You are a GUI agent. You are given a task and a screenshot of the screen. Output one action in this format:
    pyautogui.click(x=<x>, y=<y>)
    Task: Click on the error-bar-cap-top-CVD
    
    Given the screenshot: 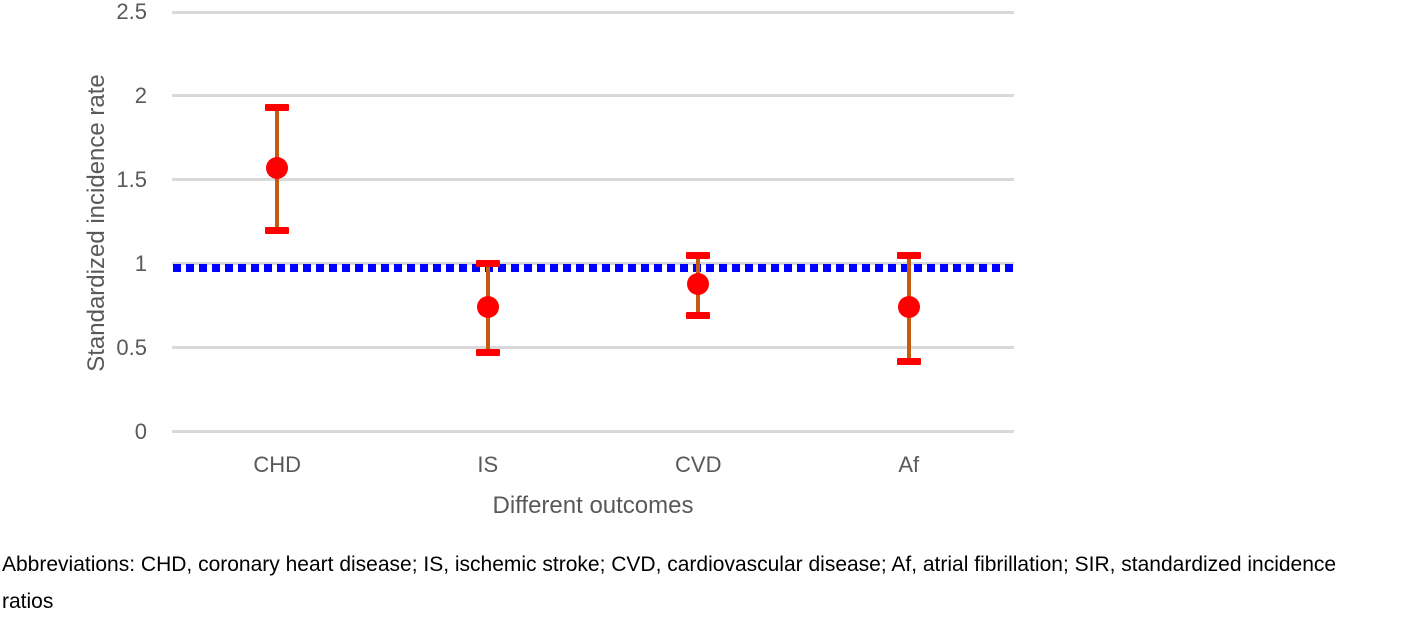 What is the action you would take?
    pyautogui.click(x=698, y=255)
    